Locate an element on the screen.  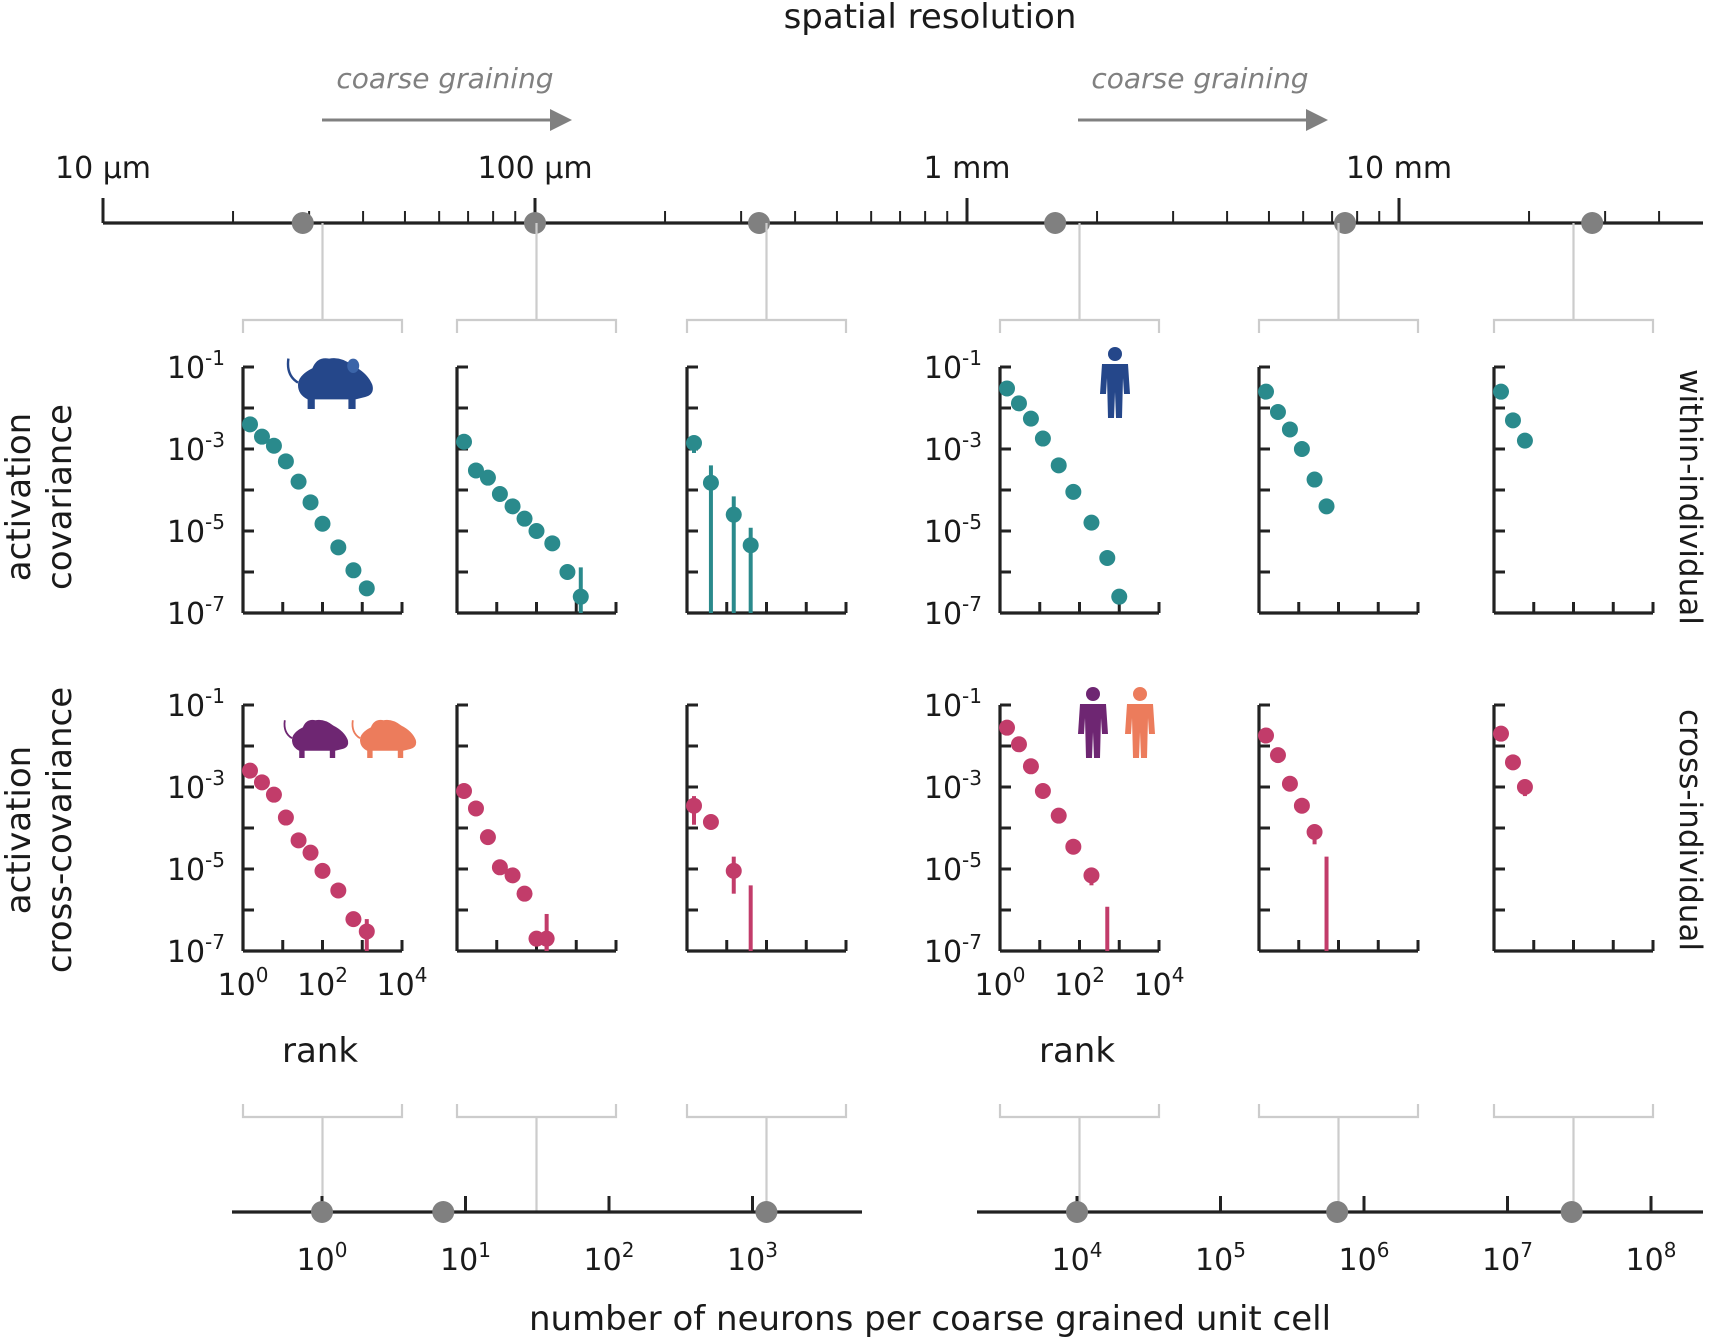
bottom-tick-label: 10¹ is located at coordinates (465, 1258).